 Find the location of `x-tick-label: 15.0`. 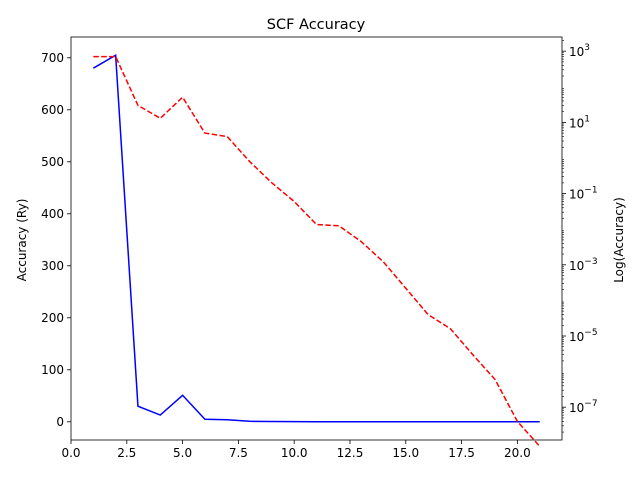

x-tick-label: 15.0 is located at coordinates (405, 453).